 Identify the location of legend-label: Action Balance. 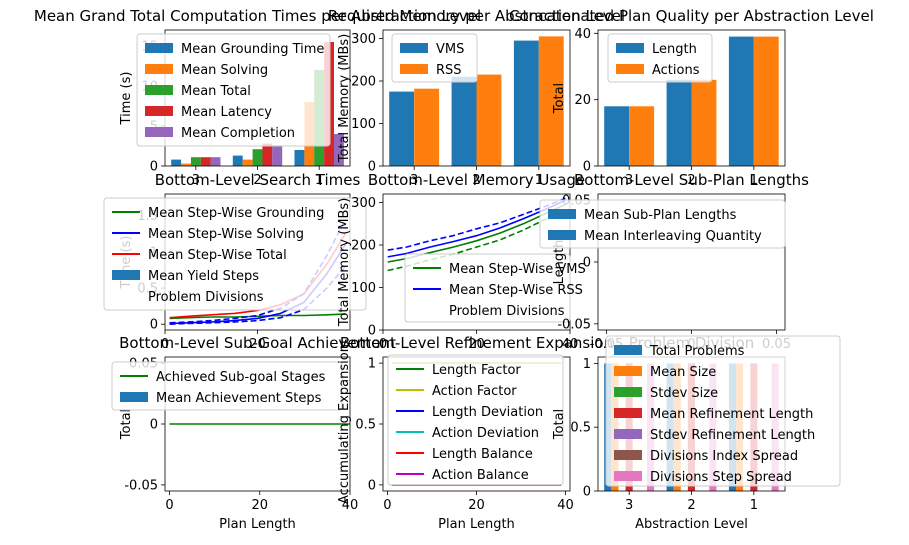
(480, 475).